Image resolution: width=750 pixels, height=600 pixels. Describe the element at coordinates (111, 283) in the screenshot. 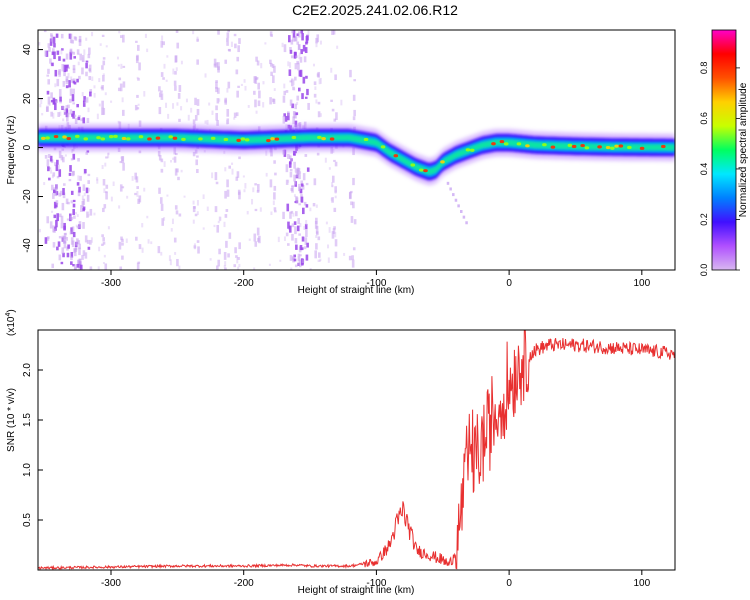

I see `spectrogram-x-tick-label: -300` at that location.